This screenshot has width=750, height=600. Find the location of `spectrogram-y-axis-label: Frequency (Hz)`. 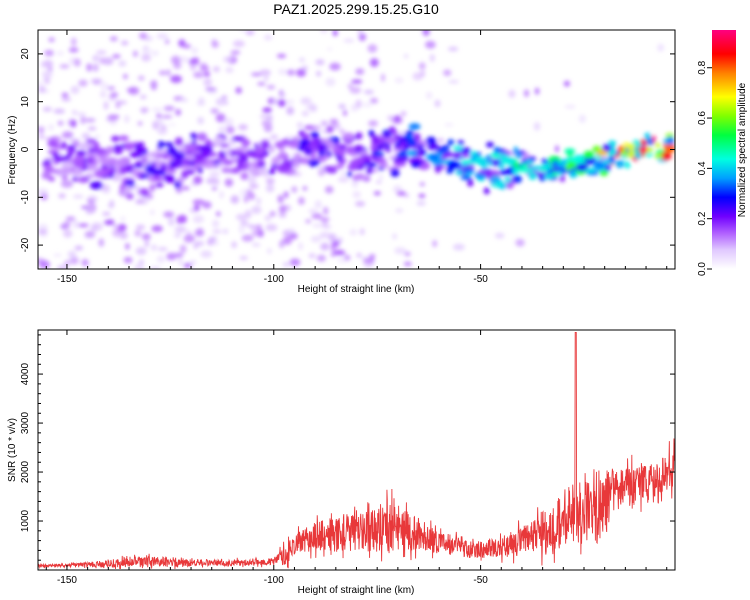

spectrogram-y-axis-label: Frequency (Hz) is located at coordinates (12, 150).